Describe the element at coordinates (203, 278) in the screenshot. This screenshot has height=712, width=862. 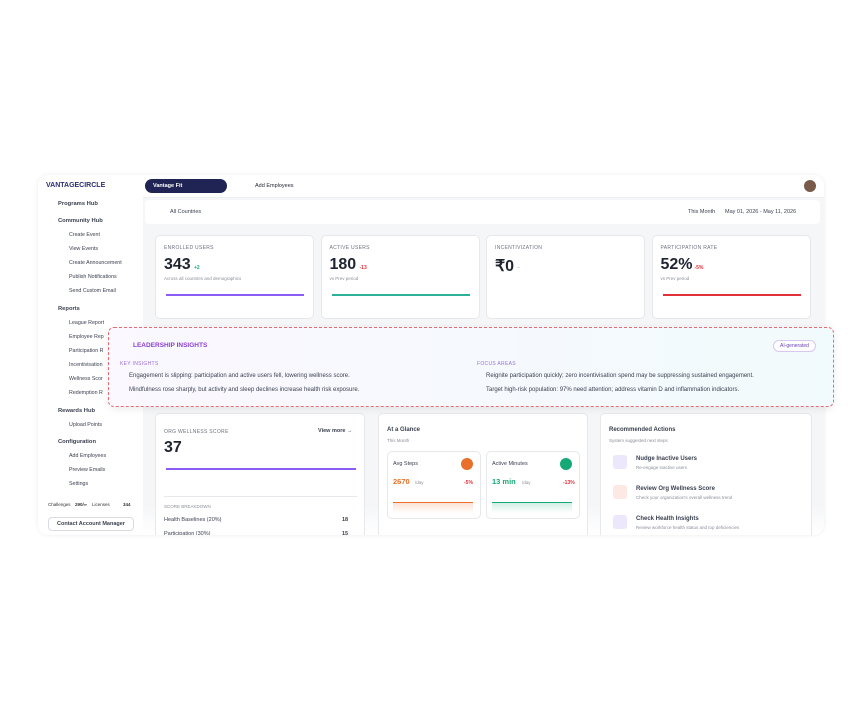
I see `kpi-note: Across all countries and demographics` at that location.